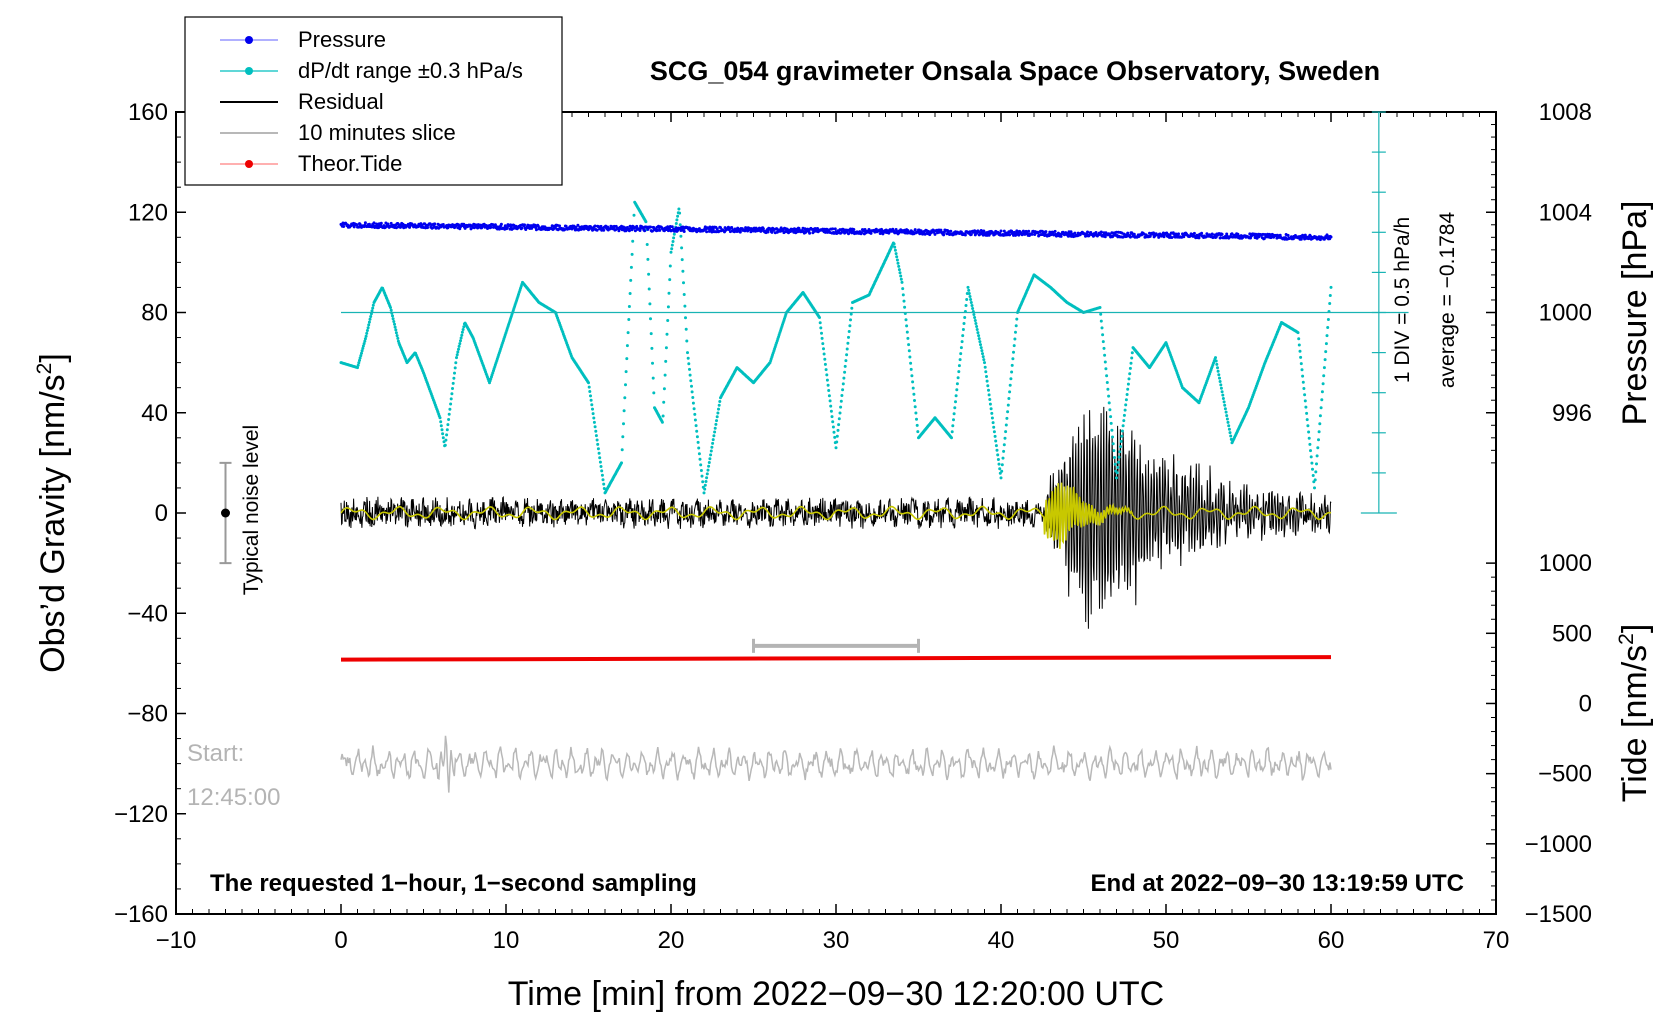 This screenshot has height=1020, width=1676. What do you see at coordinates (147, 714) in the screenshot?
I see `y-tick-label: −80` at bounding box center [147, 714].